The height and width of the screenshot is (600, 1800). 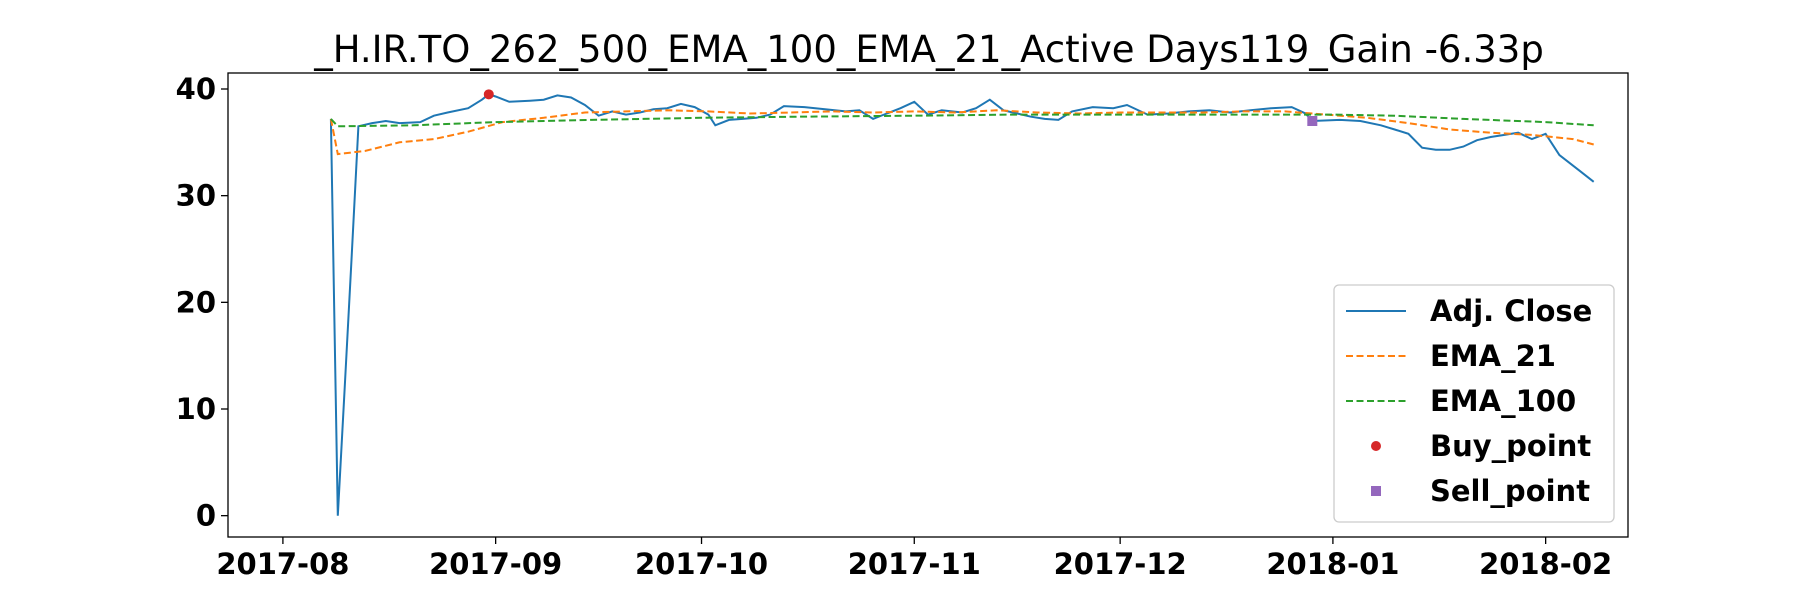 I want to click on x-tick-label: 2017-12, so click(x=1120, y=564).